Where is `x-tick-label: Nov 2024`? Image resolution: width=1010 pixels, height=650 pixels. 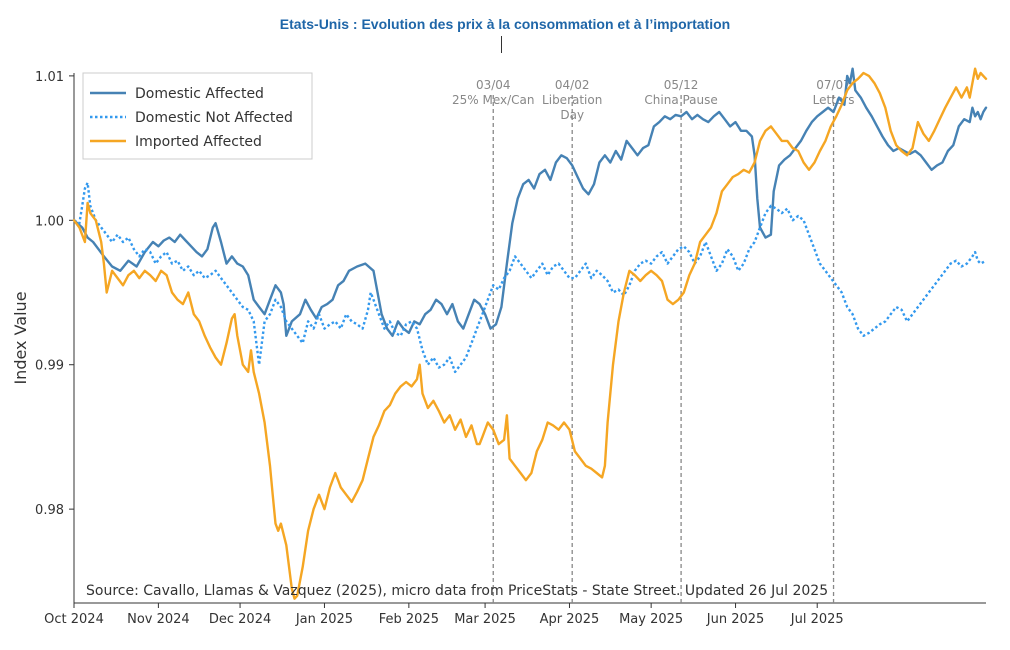 x-tick-label: Nov 2024 is located at coordinates (158, 619).